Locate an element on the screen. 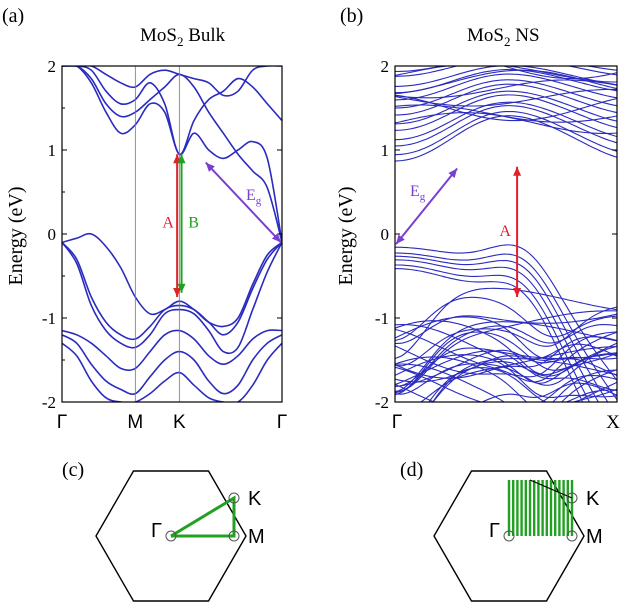 Image resolution: width=628 pixels, height=612 pixels. panel-d-point-gamma is located at coordinates (509, 536).